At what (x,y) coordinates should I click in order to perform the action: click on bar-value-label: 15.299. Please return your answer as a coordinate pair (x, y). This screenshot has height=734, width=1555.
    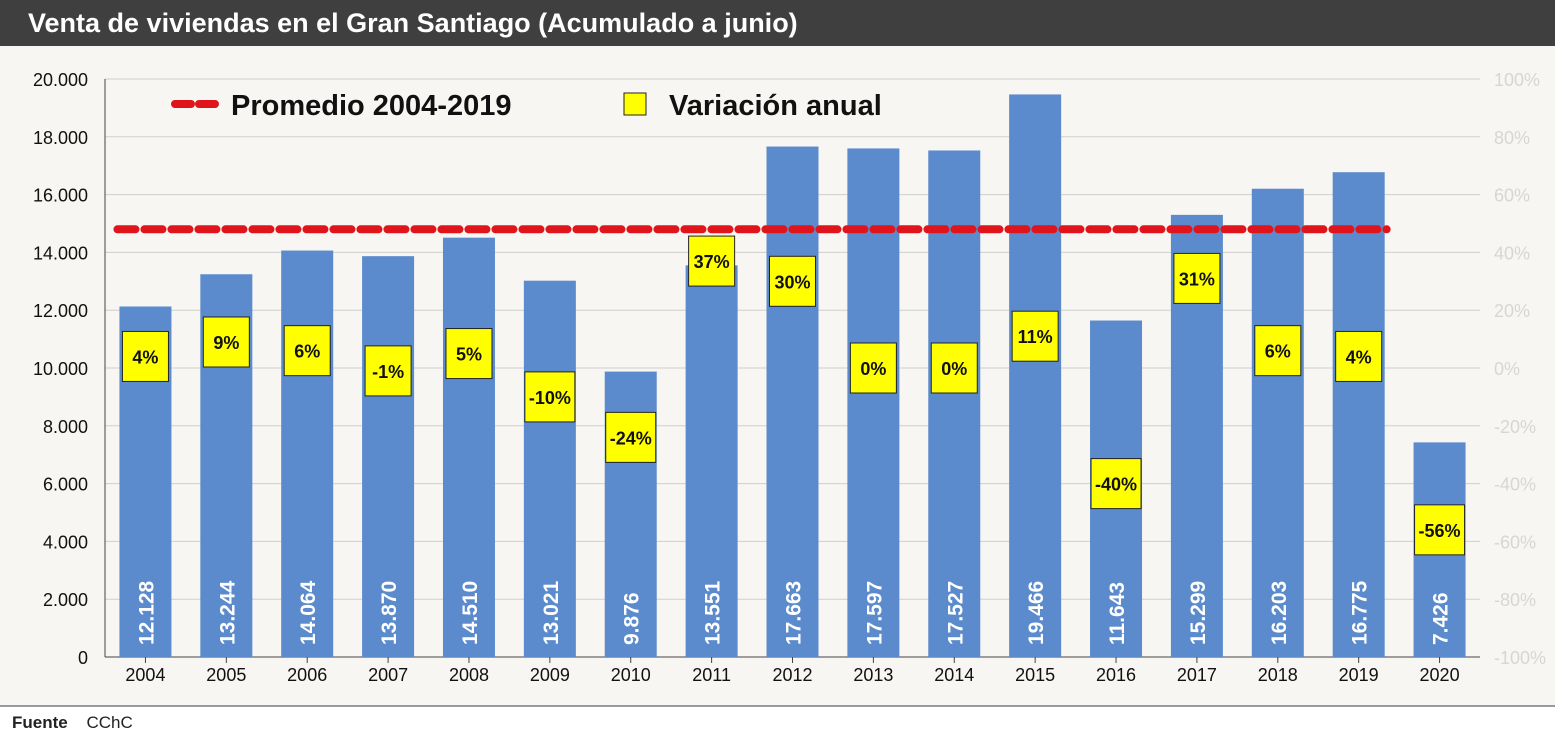
    Looking at the image, I should click on (1198, 613).